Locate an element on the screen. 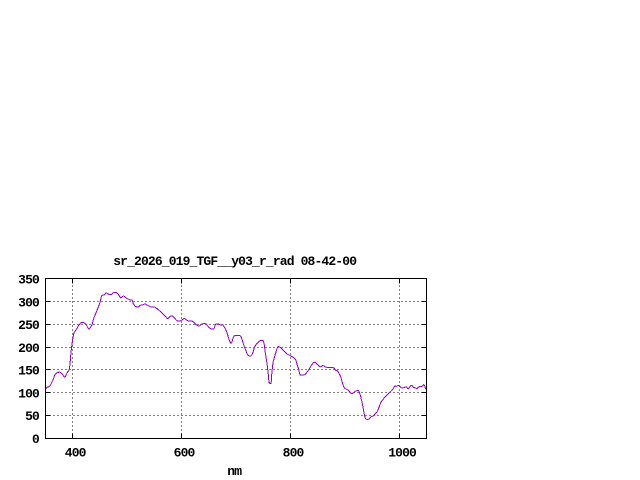  svg-text: 600 is located at coordinates (185, 453).